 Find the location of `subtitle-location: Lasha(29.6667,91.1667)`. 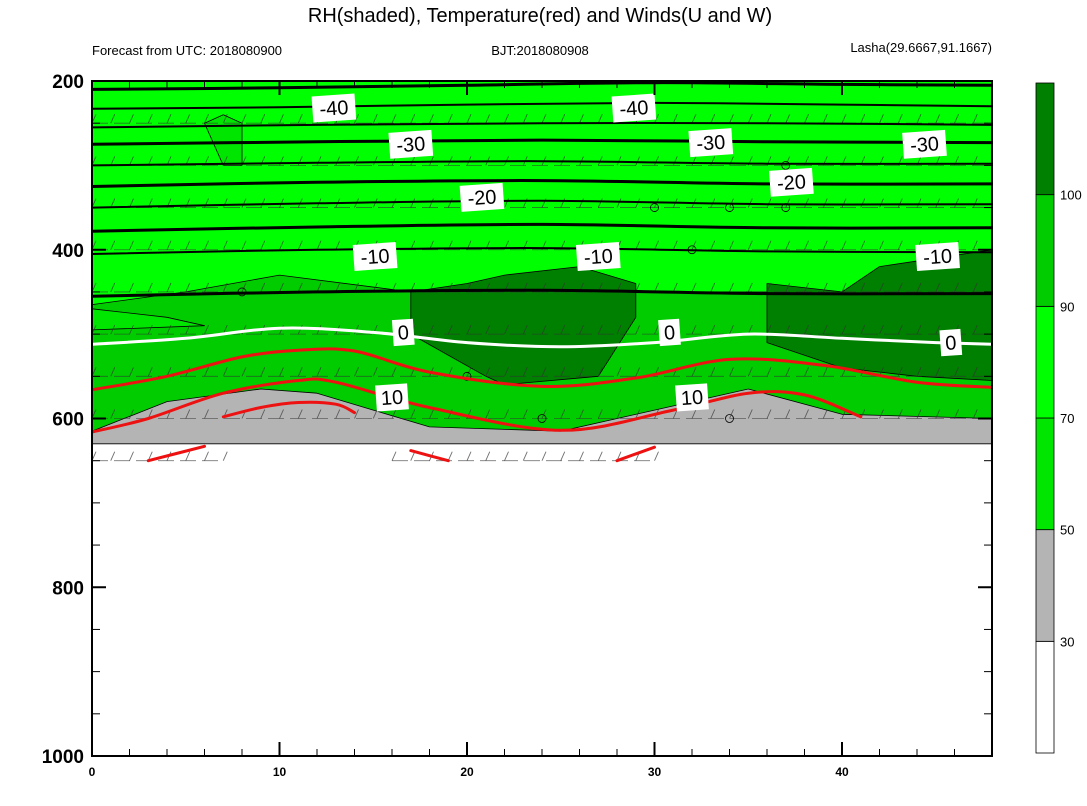

subtitle-location: Lasha(29.6667,91.1667) is located at coordinates (921, 47).